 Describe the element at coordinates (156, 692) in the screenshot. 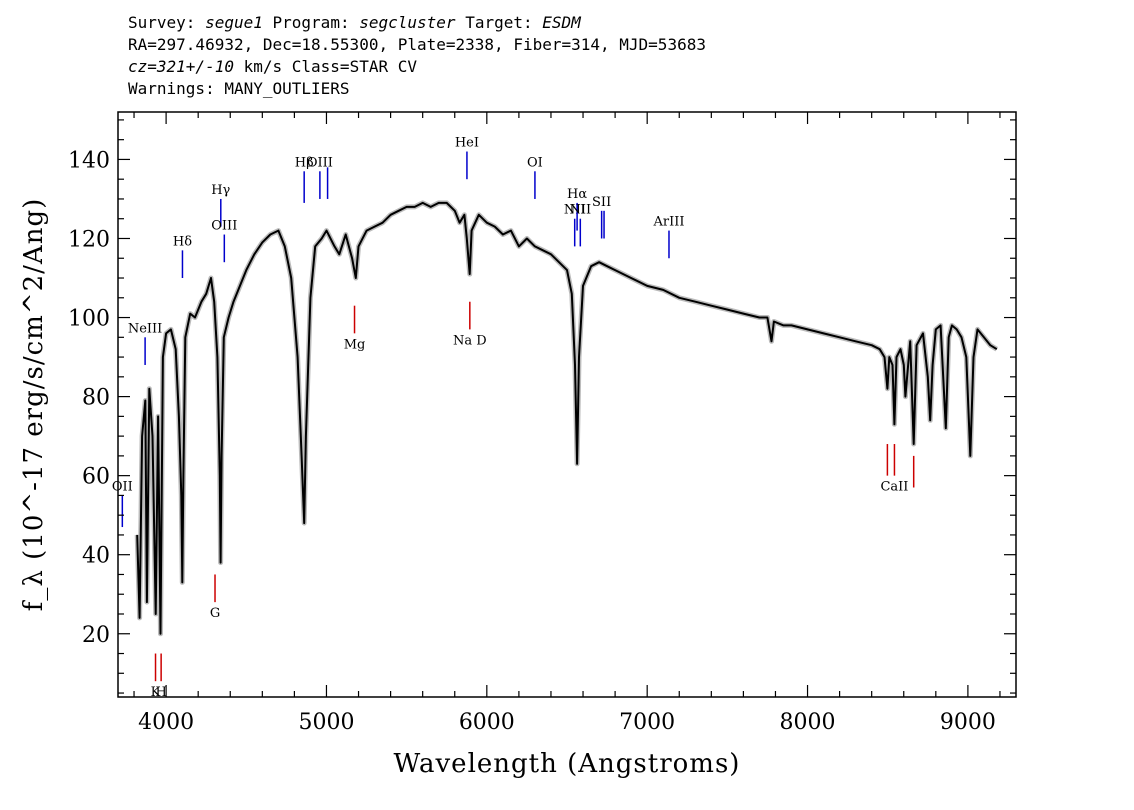

I see `line-marker-label: K` at that location.